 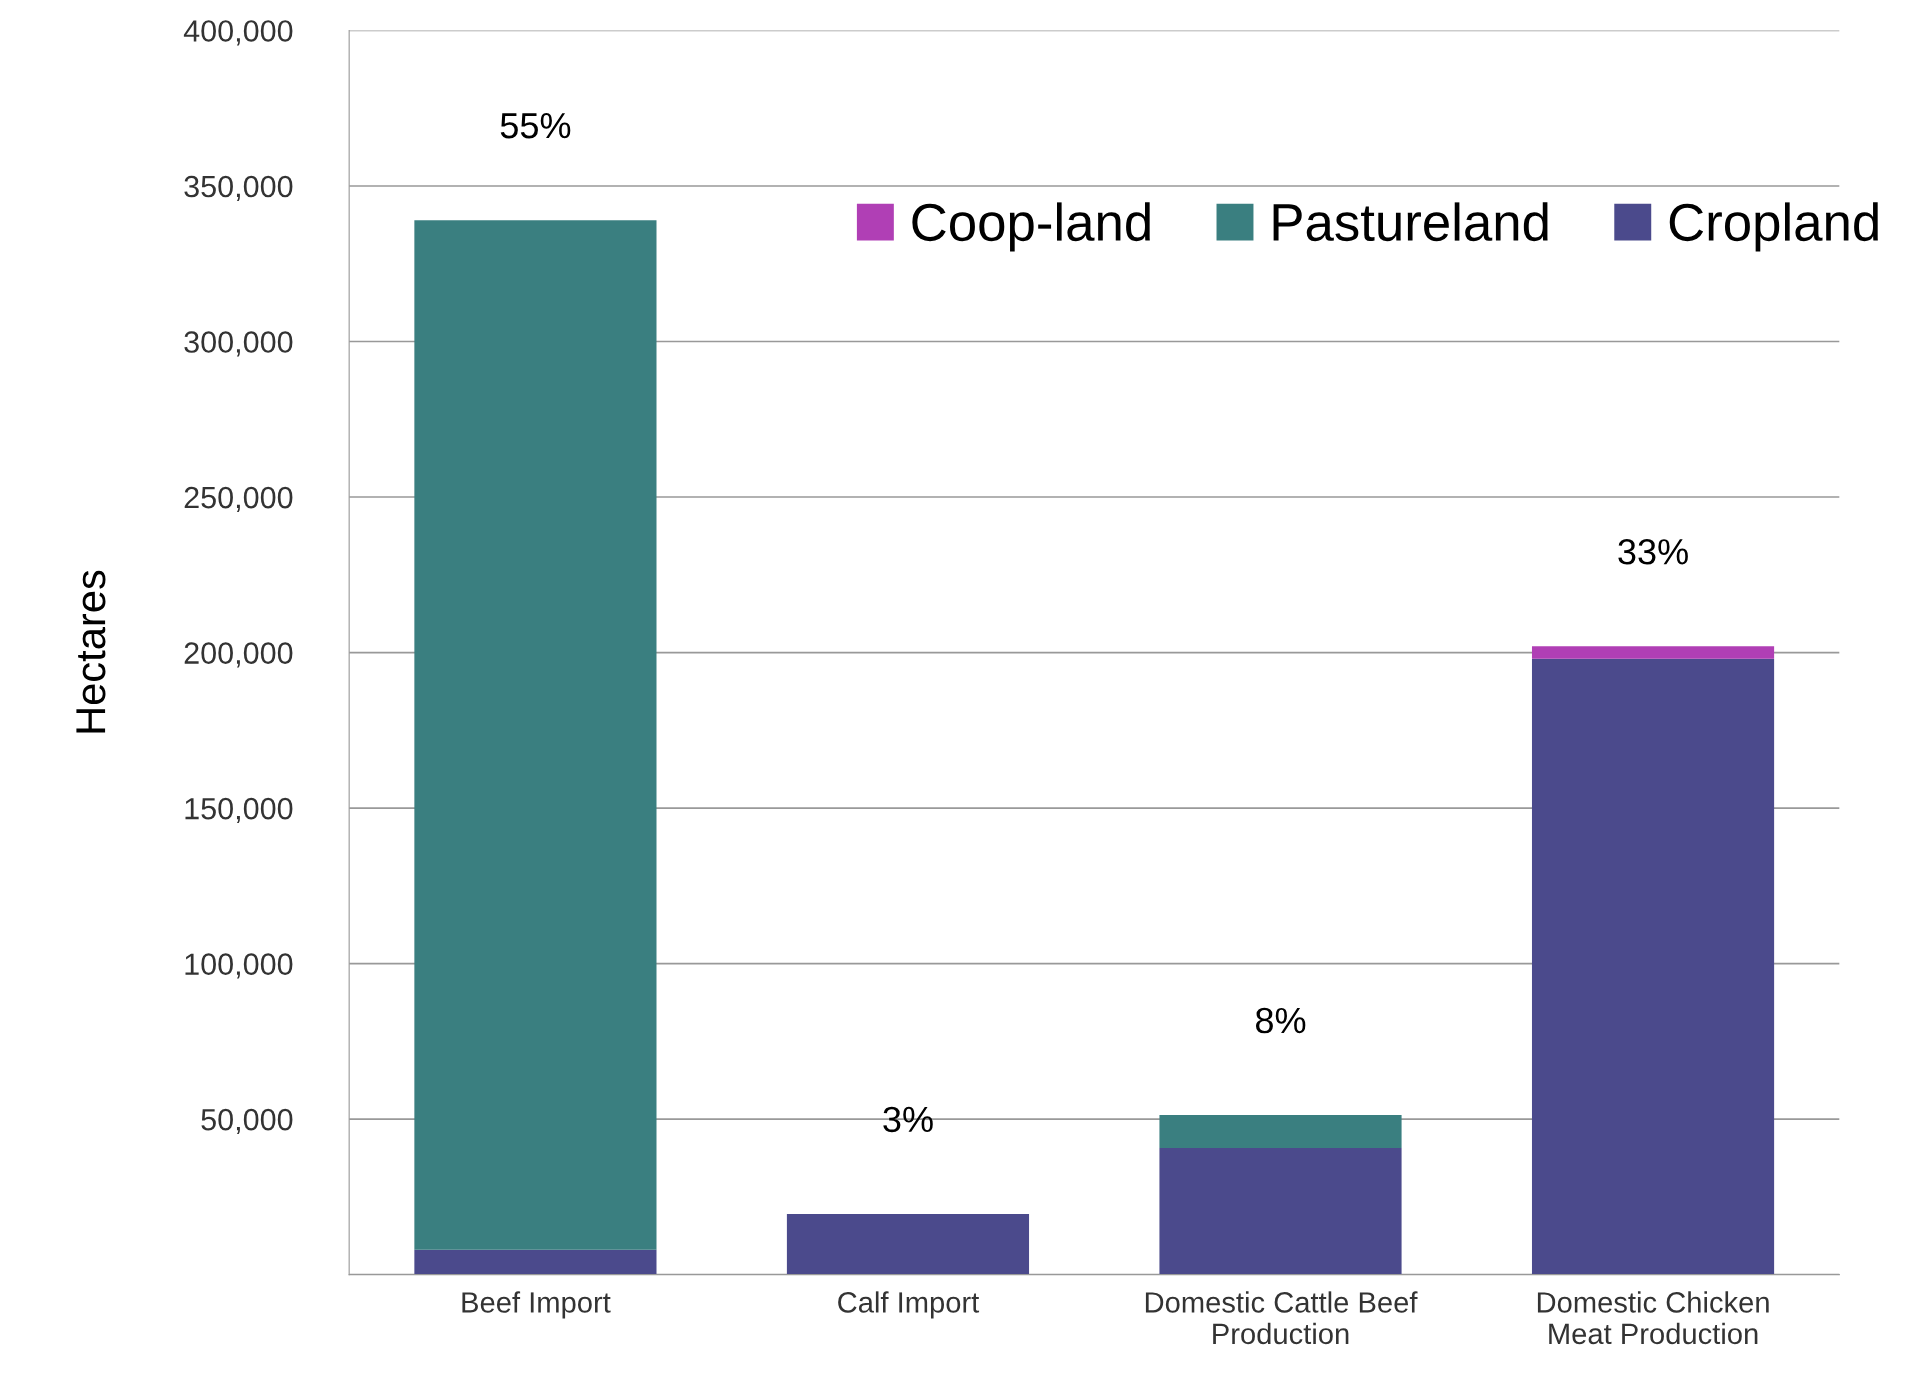 I want to click on y-tick-label: 400,000, so click(x=238, y=33).